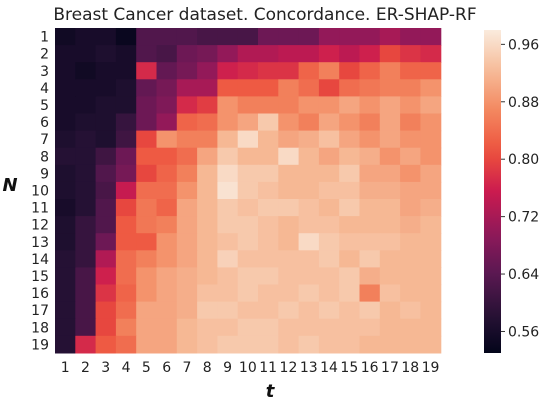 The width and height of the screenshot is (550, 403). I want to click on x-tick-label: 7, so click(186, 368).